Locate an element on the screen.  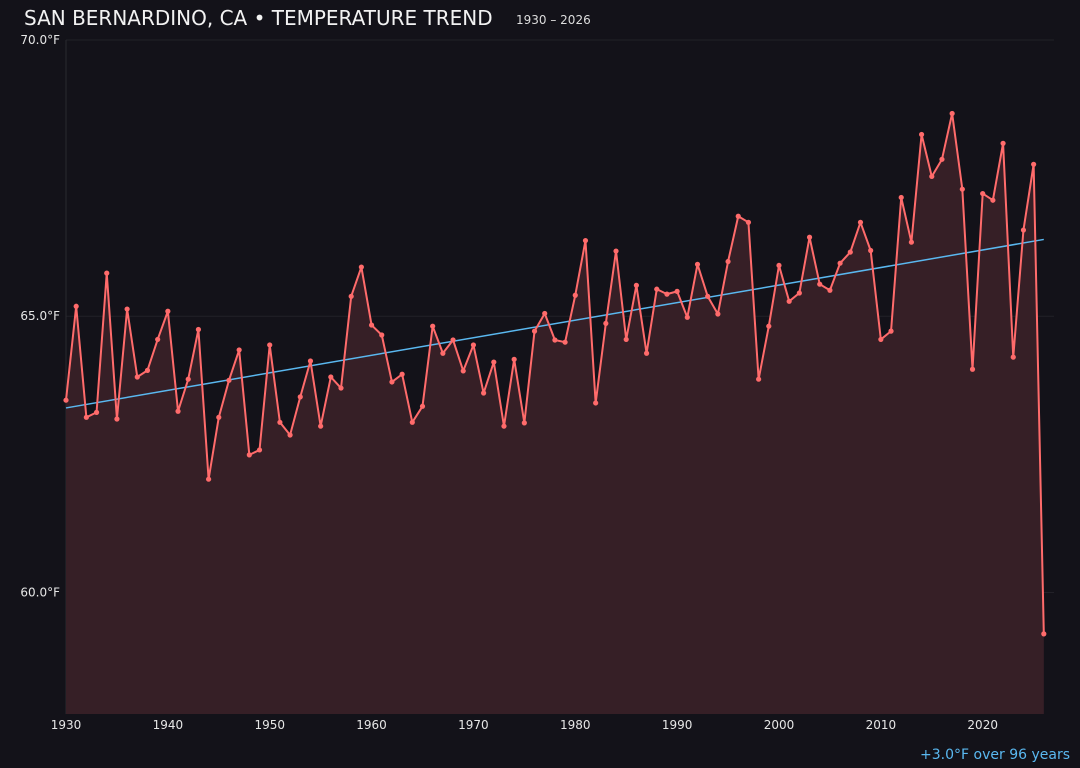
y-tick-label: 65.0°F is located at coordinates (40, 316).